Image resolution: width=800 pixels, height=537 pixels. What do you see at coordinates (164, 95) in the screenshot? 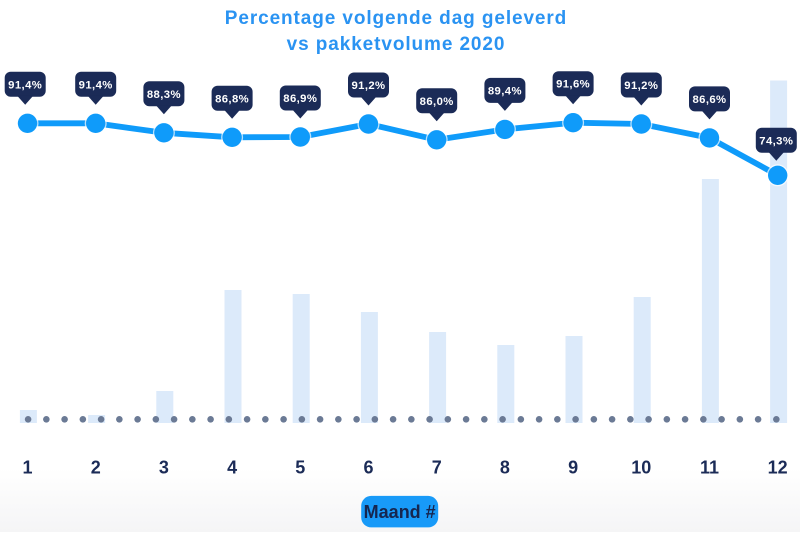
I see `svg-text: 88,3%` at bounding box center [164, 95].